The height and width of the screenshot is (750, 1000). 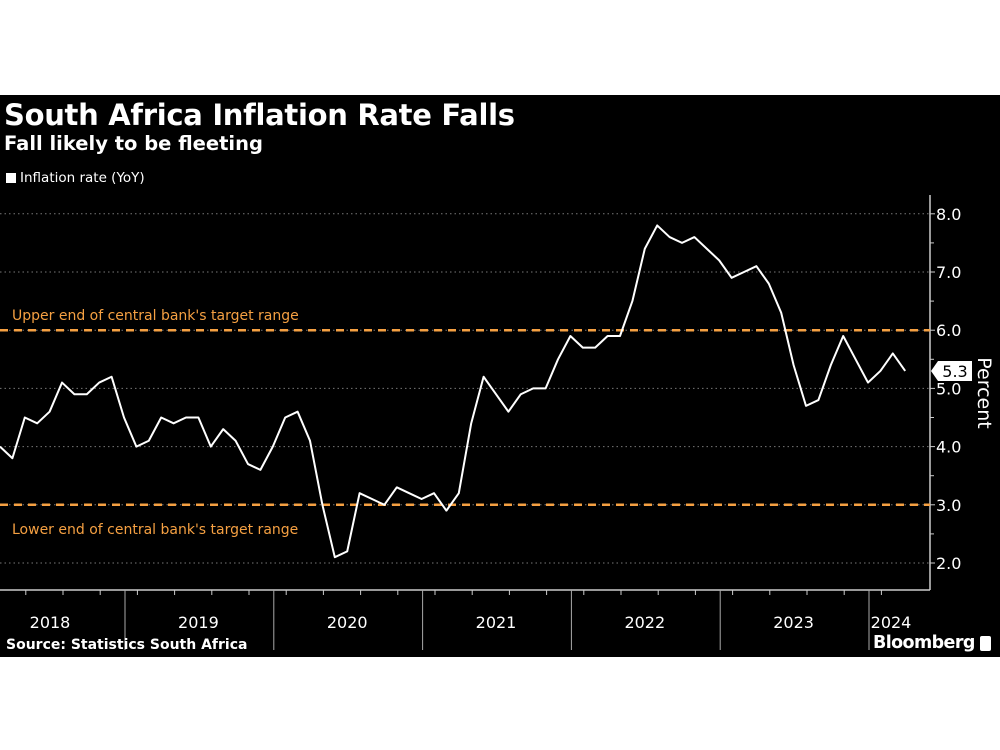 I want to click on x-tick-label: 2019, so click(x=198, y=622).